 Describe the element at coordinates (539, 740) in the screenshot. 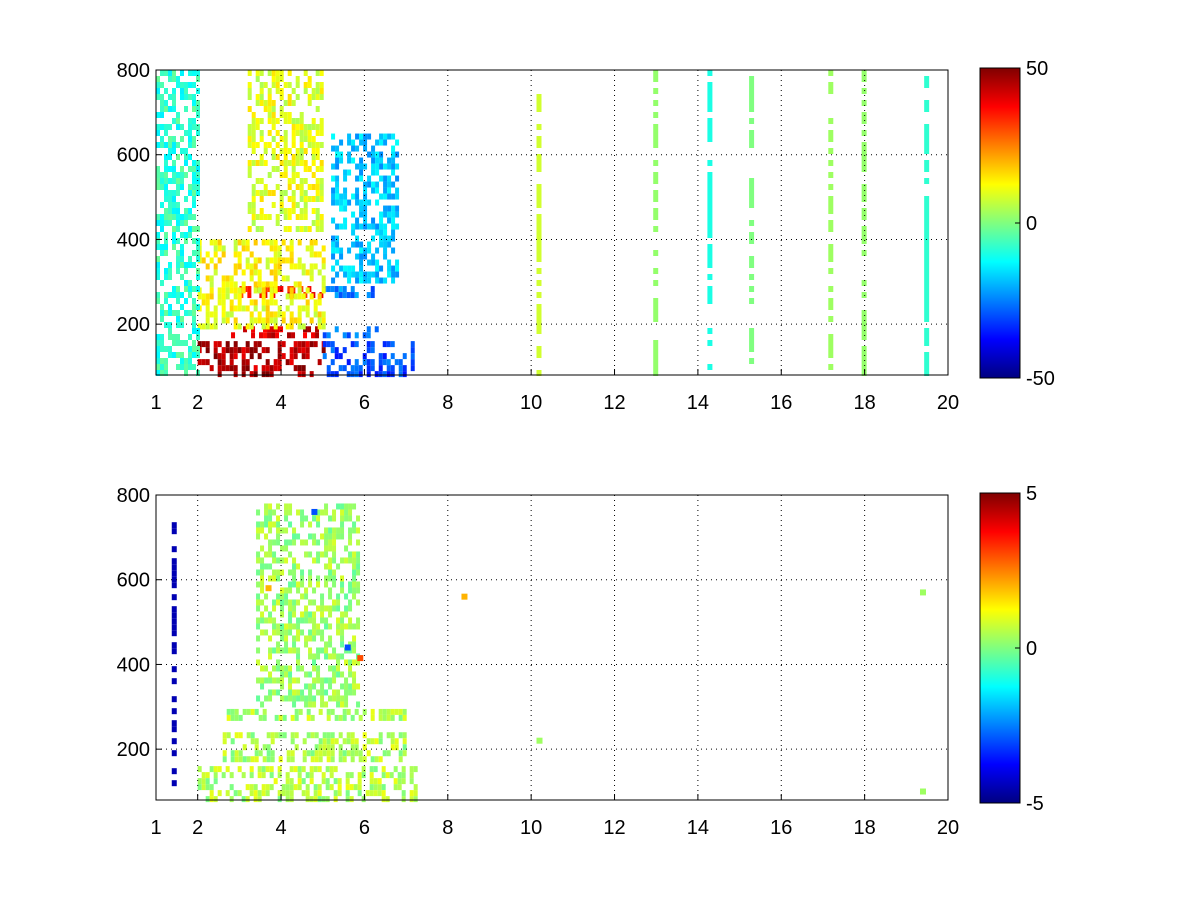

I see `heatmap-point` at that location.